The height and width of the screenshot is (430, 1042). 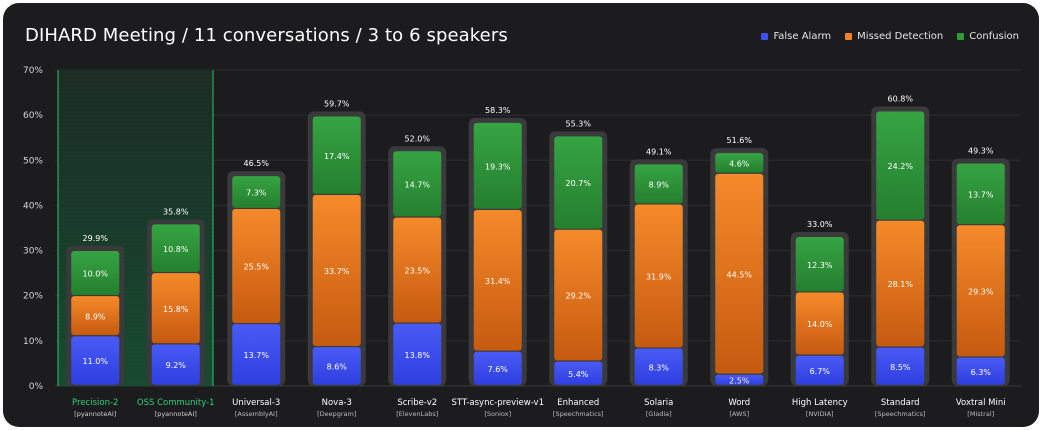 I want to click on legend-label-false-alarm: False Alarm, so click(x=802, y=36).